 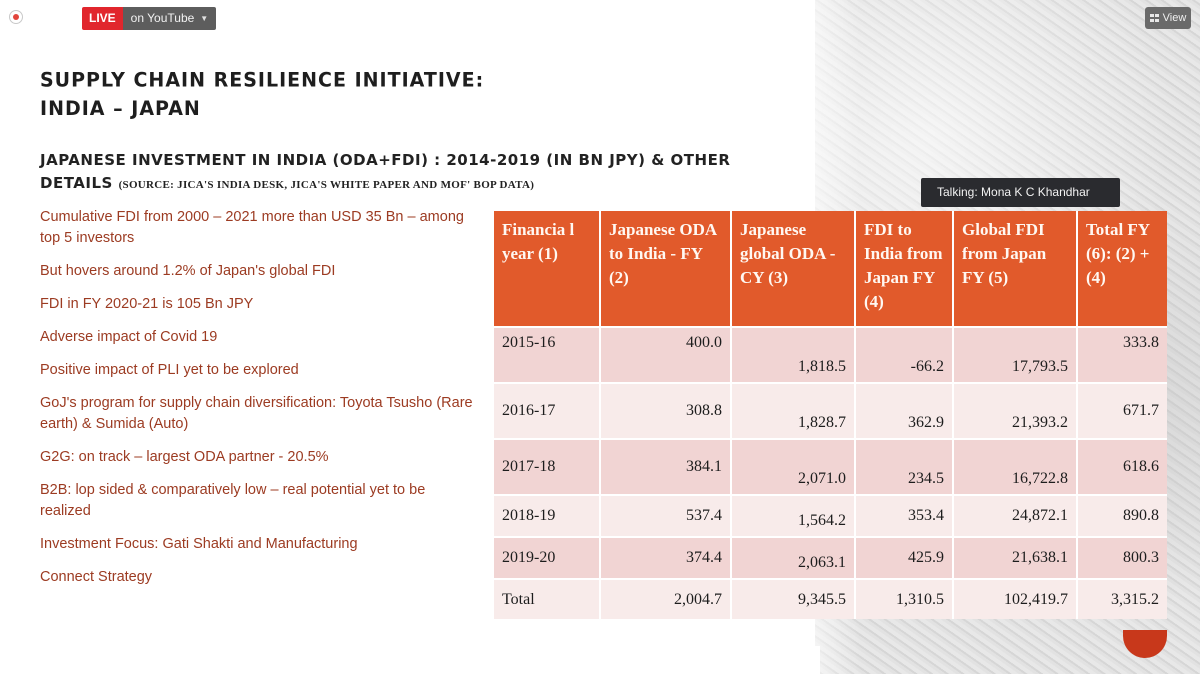 I want to click on table-cell: 21,638.1, so click(x=1015, y=557).